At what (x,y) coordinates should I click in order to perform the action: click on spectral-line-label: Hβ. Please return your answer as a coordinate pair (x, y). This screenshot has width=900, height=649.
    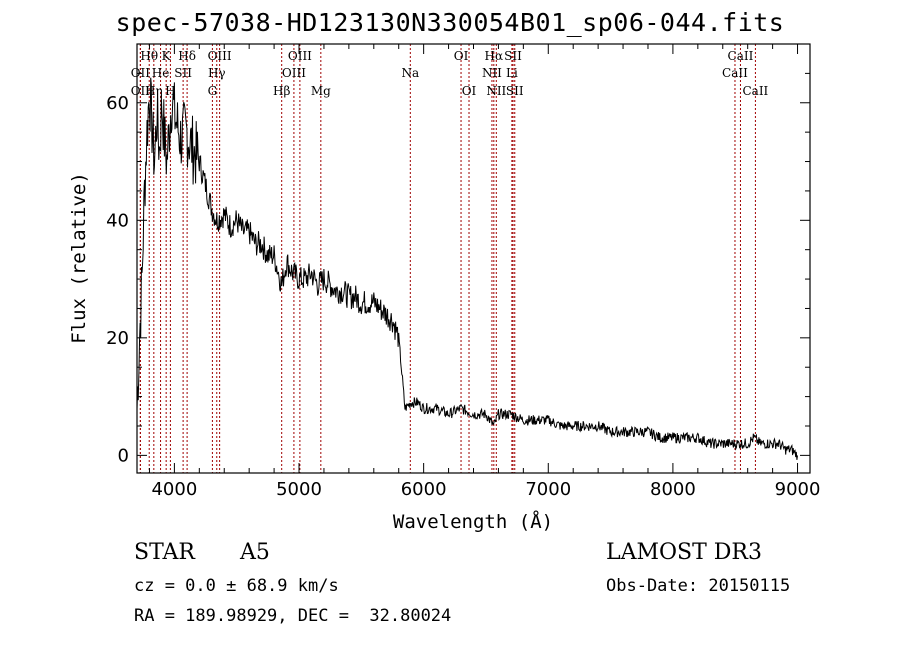
    Looking at the image, I should click on (281, 91).